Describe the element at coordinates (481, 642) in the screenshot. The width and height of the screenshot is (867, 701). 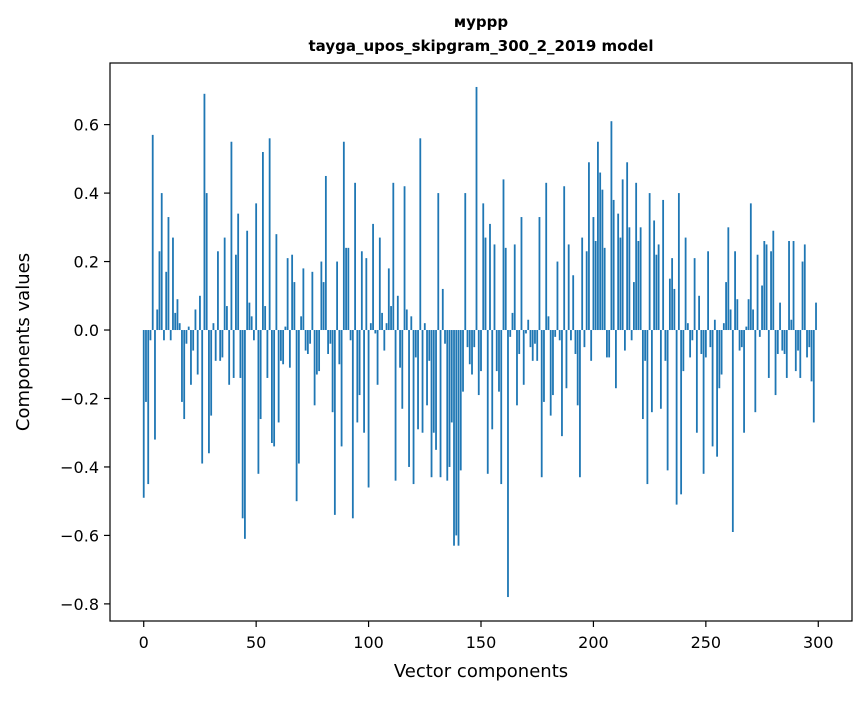
I see `x-tick-label-3: 150` at that location.